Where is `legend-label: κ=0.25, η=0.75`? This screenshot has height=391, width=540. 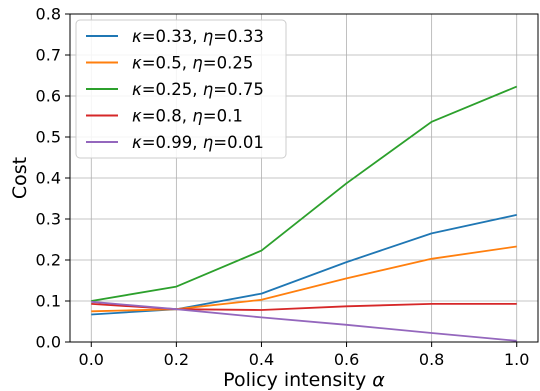
legend-label: κ=0.25, η=0.75 is located at coordinates (198, 89).